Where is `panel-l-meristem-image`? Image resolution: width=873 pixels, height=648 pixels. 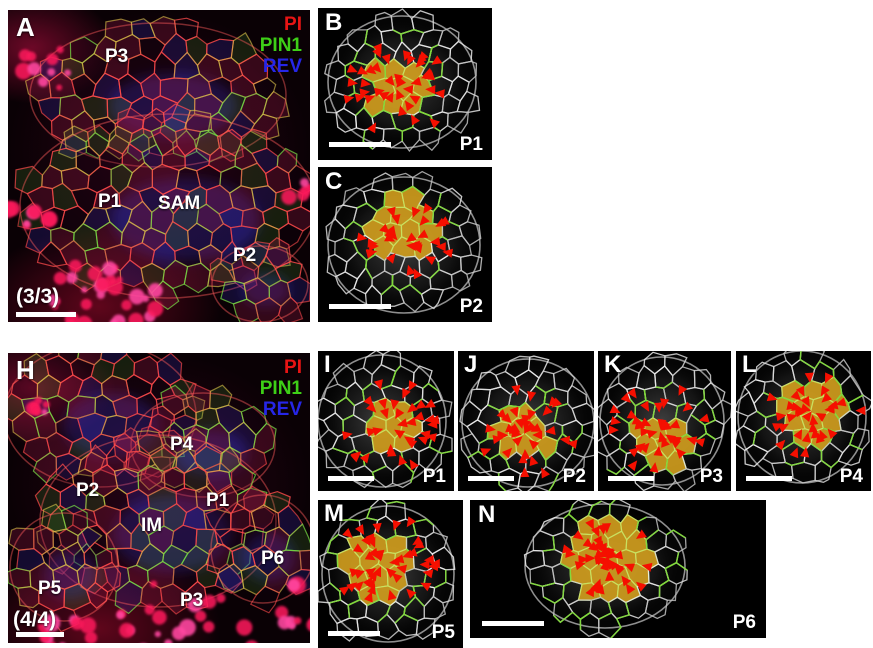 panel-l-meristem-image is located at coordinates (803, 417).